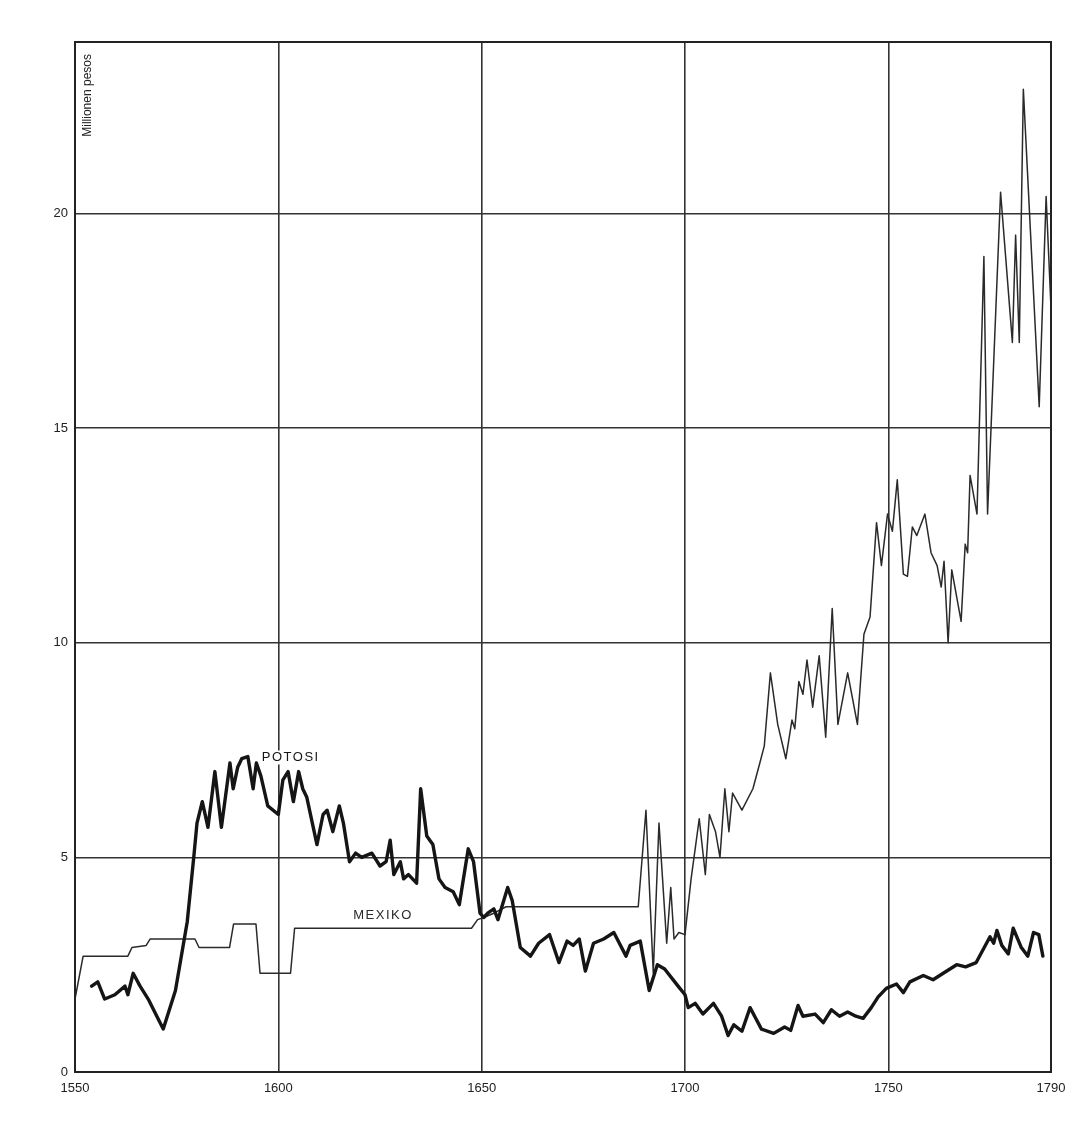 The image size is (1090, 1122). What do you see at coordinates (75, 1088) in the screenshot?
I see `x-tick-label: 1550` at bounding box center [75, 1088].